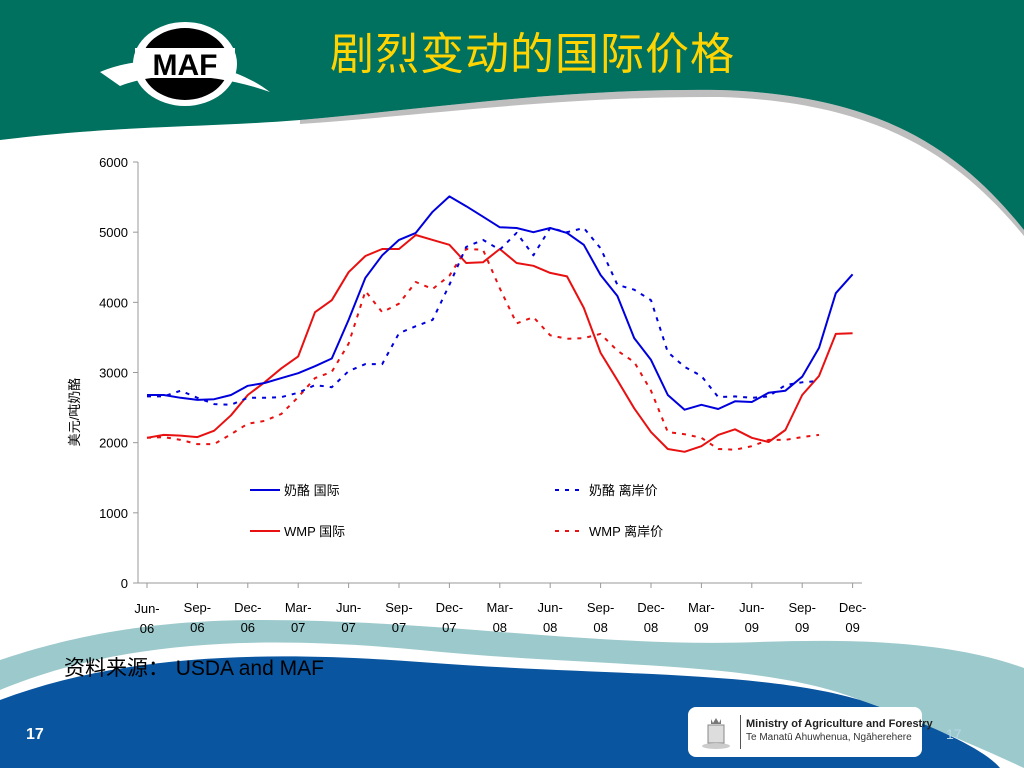 The height and width of the screenshot is (768, 1024). Describe the element at coordinates (124, 583) in the screenshot. I see `y-tick-label: 0` at that location.